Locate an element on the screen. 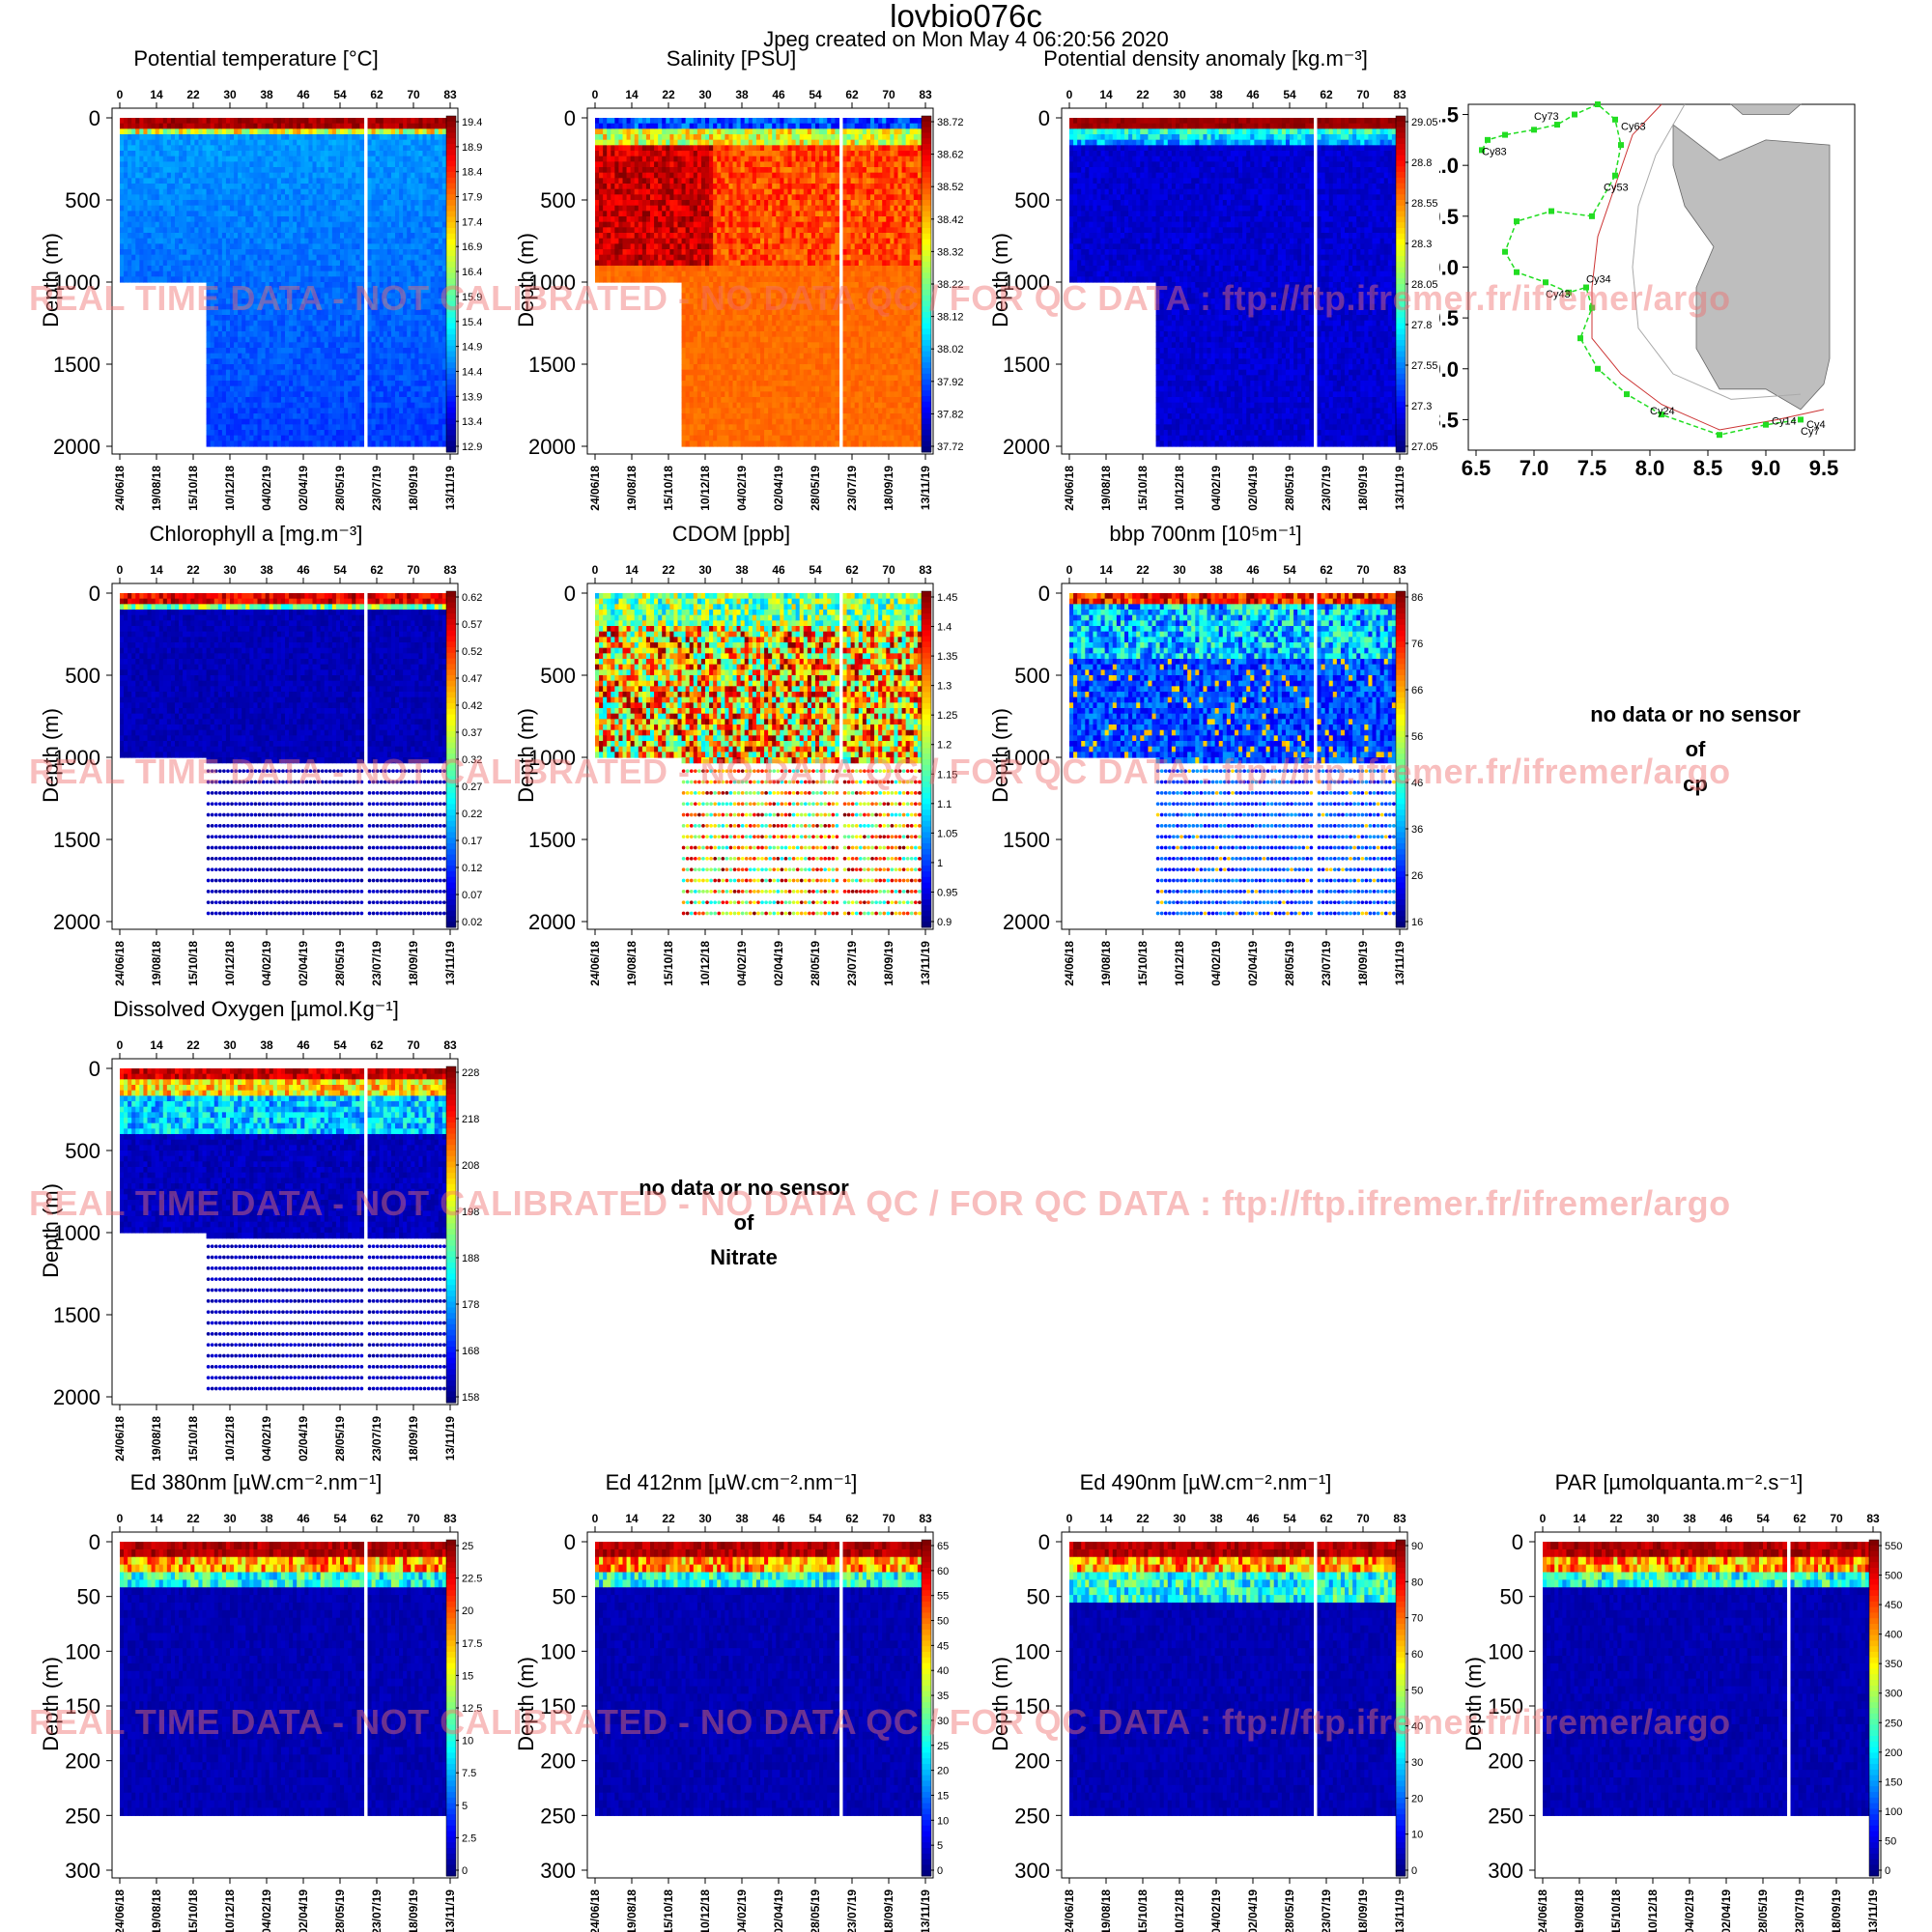 The height and width of the screenshot is (1932, 1932). colorbar-swatch is located at coordinates (451, 331).